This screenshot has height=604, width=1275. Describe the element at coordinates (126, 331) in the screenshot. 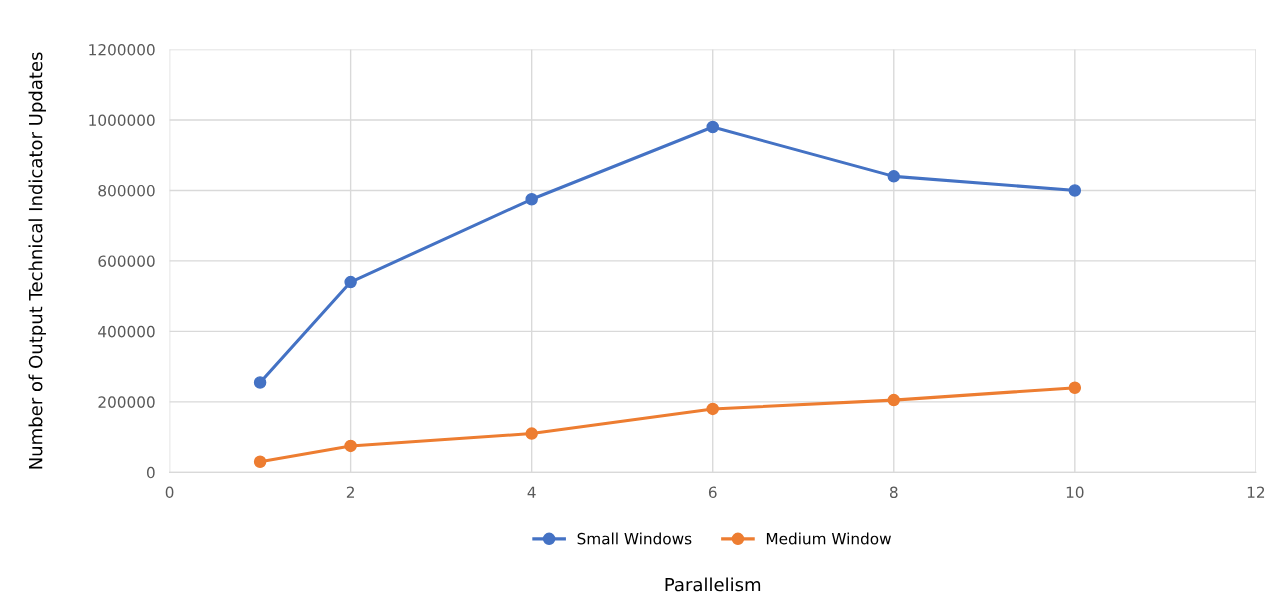

I see `y-tick-label: 400000` at that location.